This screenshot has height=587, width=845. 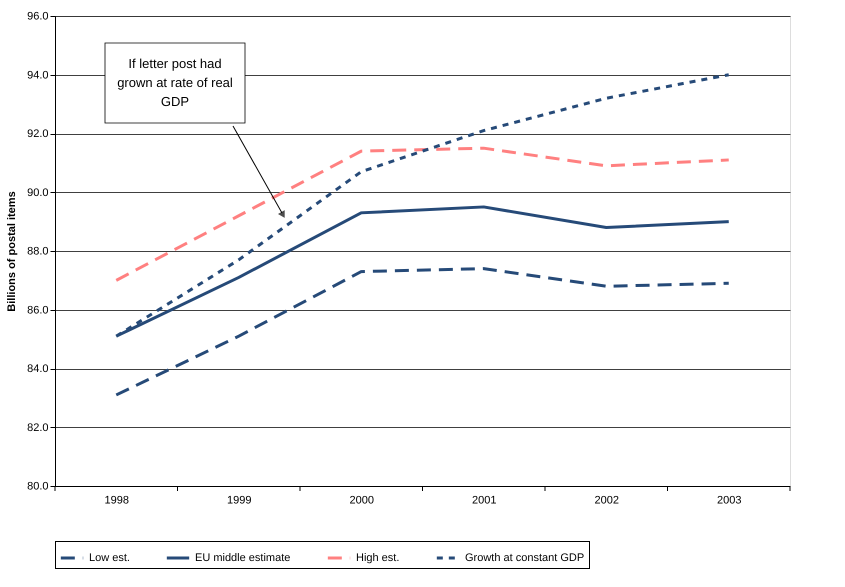 I want to click on y-tick-label: 90.0, so click(x=37, y=192).